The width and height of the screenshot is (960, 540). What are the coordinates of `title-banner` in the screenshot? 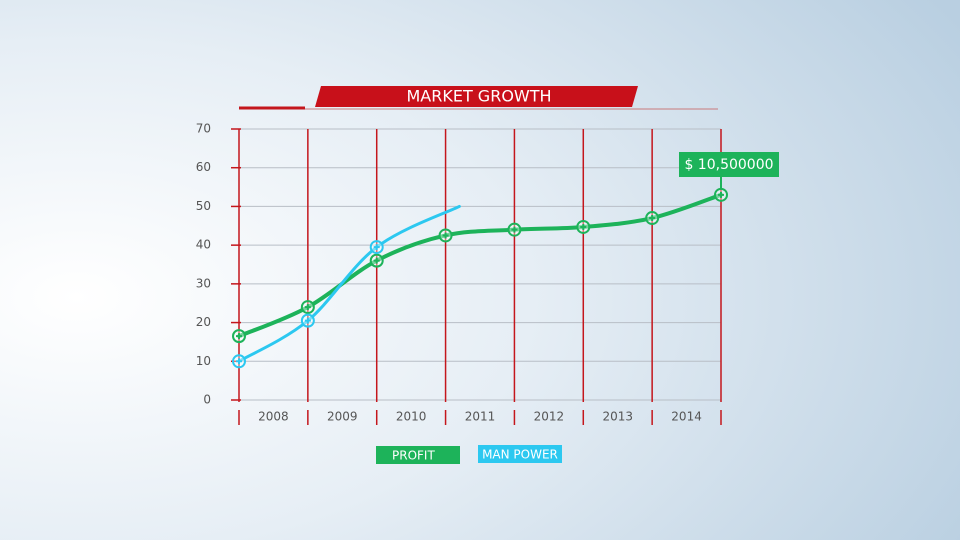 It's located at (476, 96).